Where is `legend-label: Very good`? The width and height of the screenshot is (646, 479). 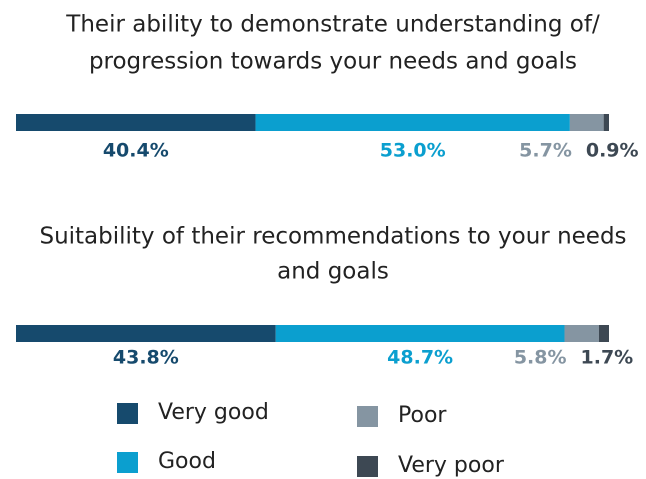 legend-label: Very good is located at coordinates (213, 412).